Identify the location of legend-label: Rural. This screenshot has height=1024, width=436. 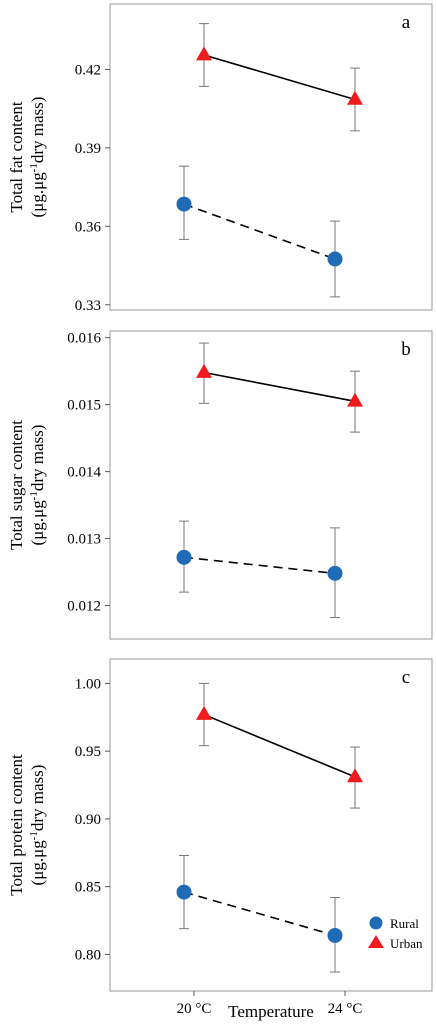
(404, 923).